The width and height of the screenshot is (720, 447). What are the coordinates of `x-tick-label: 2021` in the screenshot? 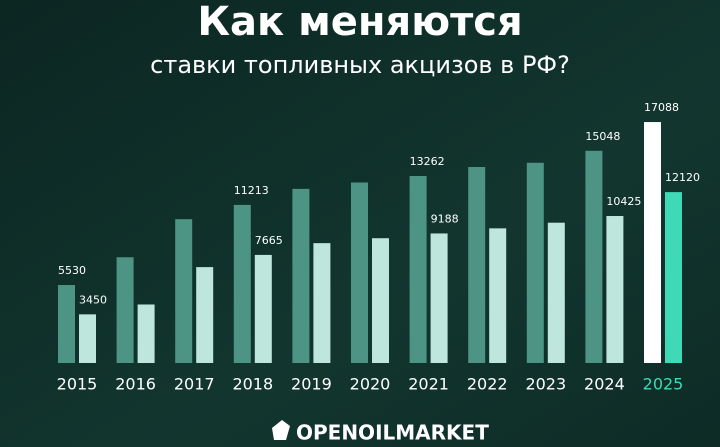 It's located at (428, 384).